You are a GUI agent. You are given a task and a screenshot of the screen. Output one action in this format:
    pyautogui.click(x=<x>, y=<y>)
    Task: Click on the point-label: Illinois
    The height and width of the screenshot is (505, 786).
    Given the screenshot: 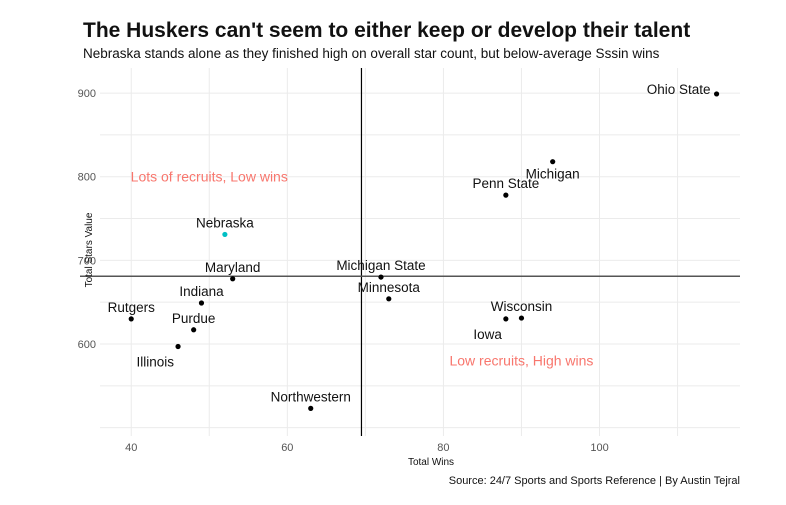 What is the action you would take?
    pyautogui.click(x=156, y=362)
    